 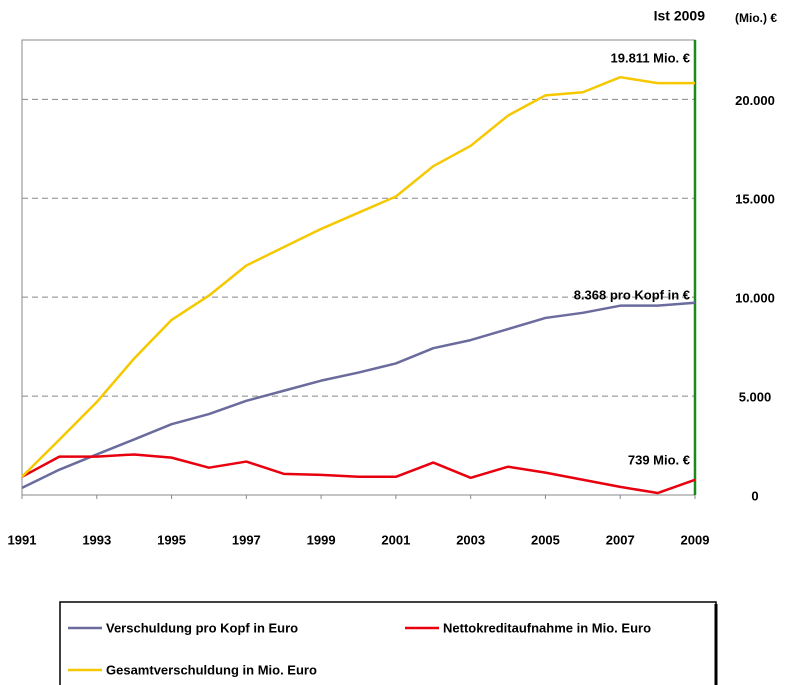 I want to click on x-tick-label: 2003, so click(x=470, y=539).